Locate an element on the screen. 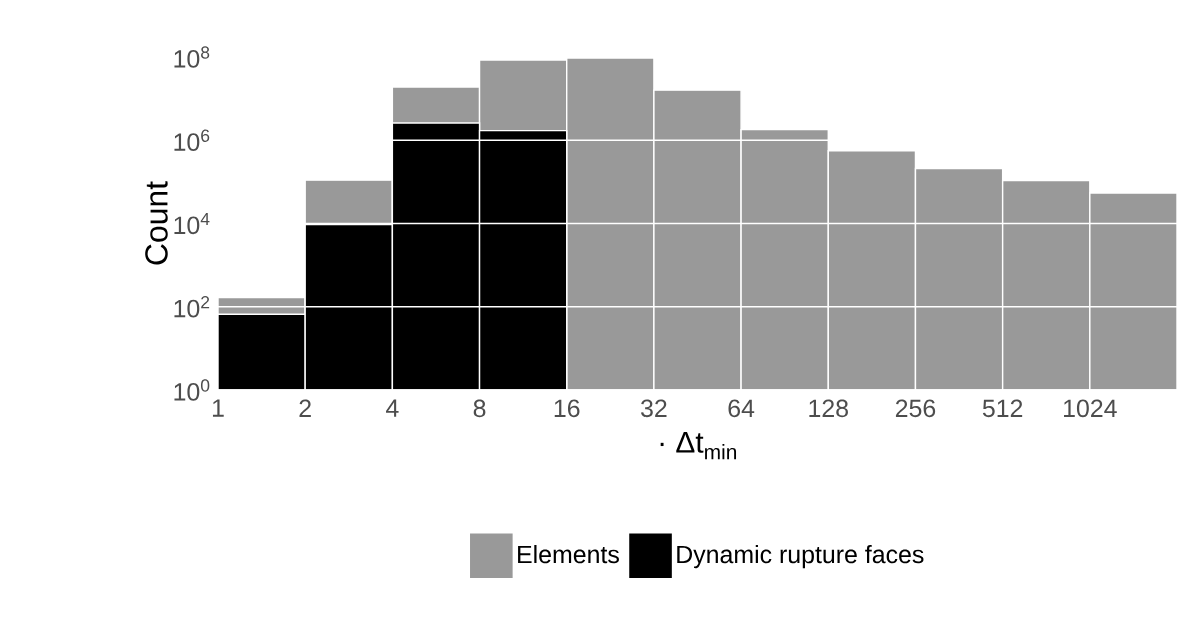  x-tick-label: 256 is located at coordinates (915, 408).